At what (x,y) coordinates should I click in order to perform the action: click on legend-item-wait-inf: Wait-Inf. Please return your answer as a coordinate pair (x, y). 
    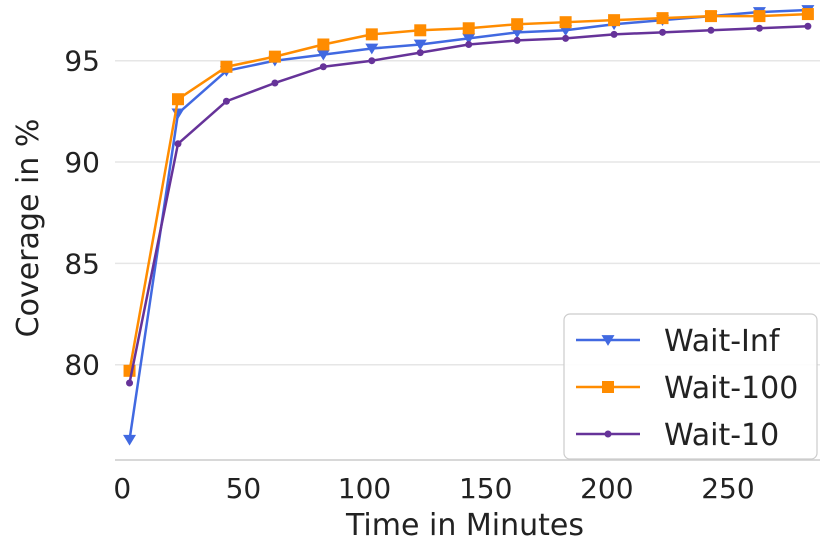
    Looking at the image, I should click on (678, 341).